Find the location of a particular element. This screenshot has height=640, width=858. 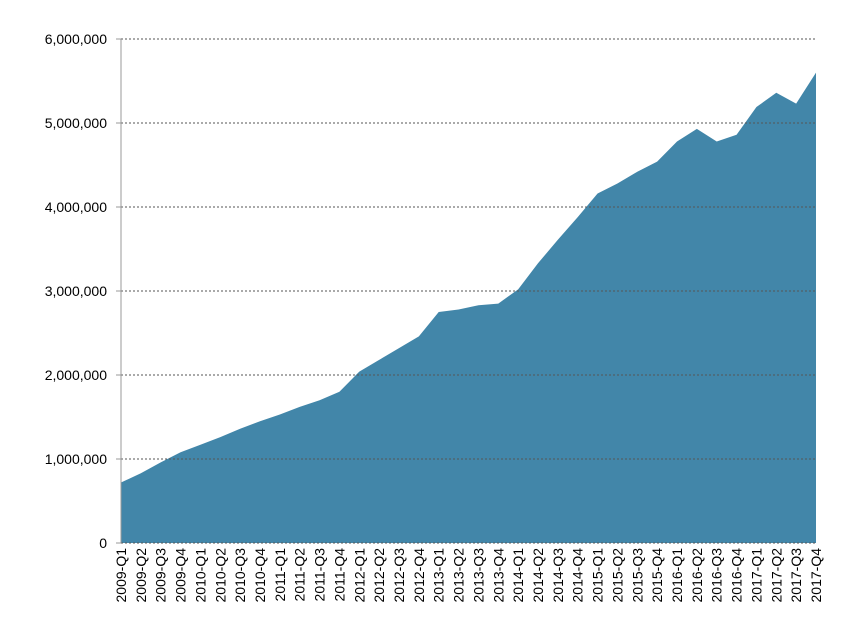

y-tick-label: 5,000,000 is located at coordinates (76, 123).